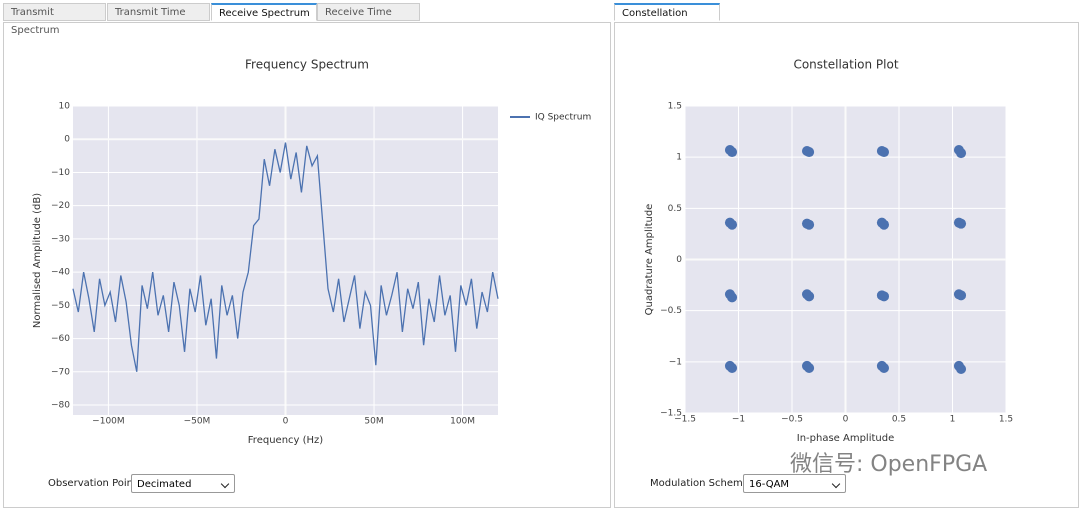 The height and width of the screenshot is (510, 1080). Describe the element at coordinates (108, 422) in the screenshot. I see `x-tick-label: −100M` at that location.